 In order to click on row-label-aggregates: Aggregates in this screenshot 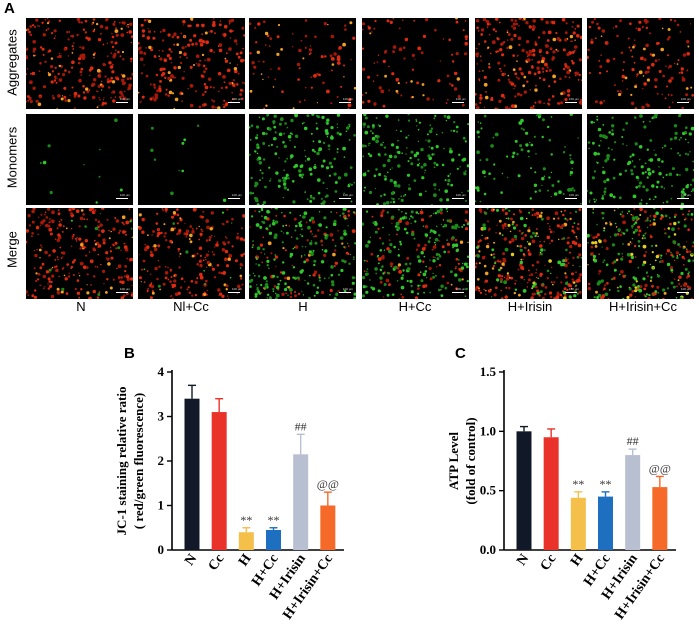, I will do `click(12, 62)`.